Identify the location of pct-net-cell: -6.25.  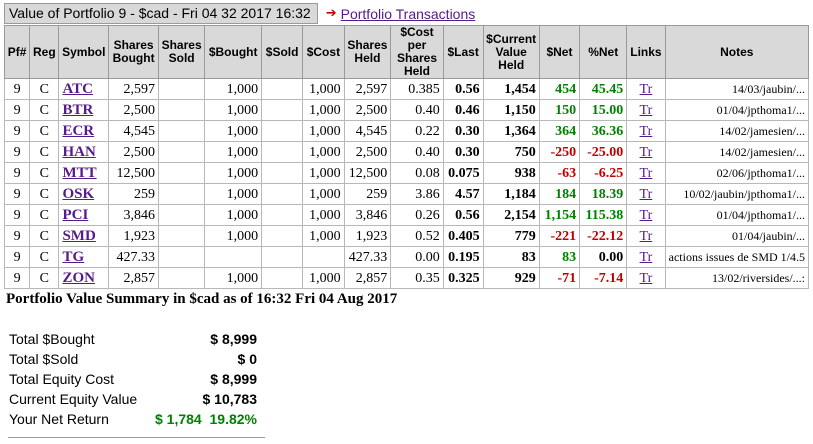
(603, 173).